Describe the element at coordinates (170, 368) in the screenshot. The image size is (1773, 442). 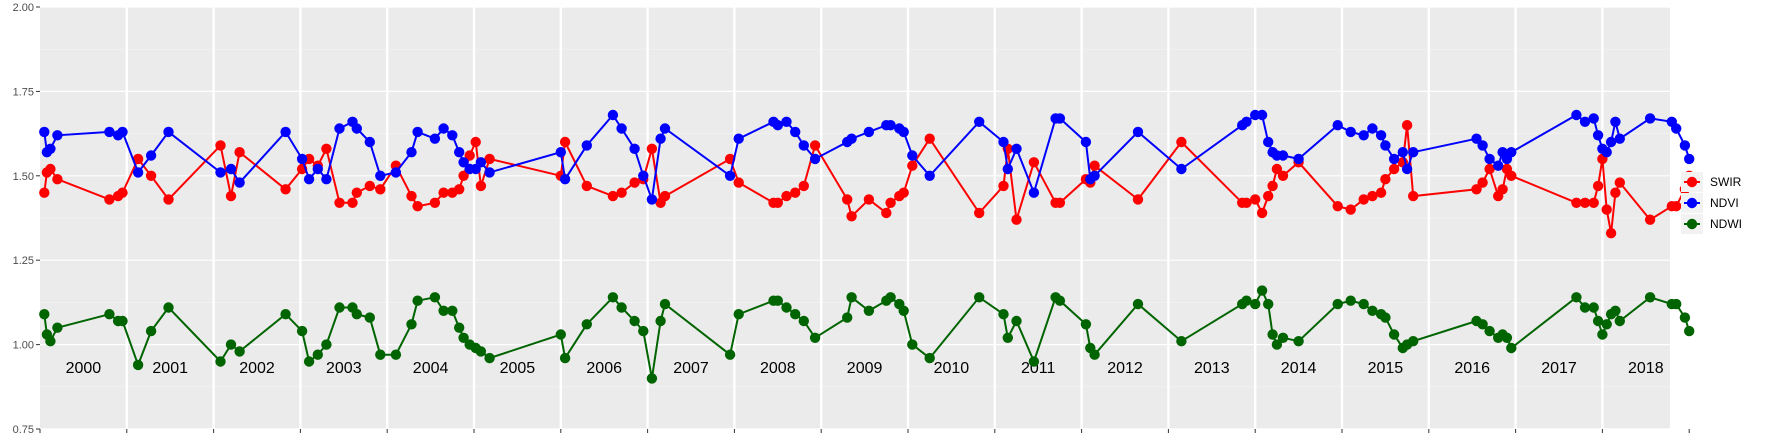
I see `year-label: 2001` at that location.